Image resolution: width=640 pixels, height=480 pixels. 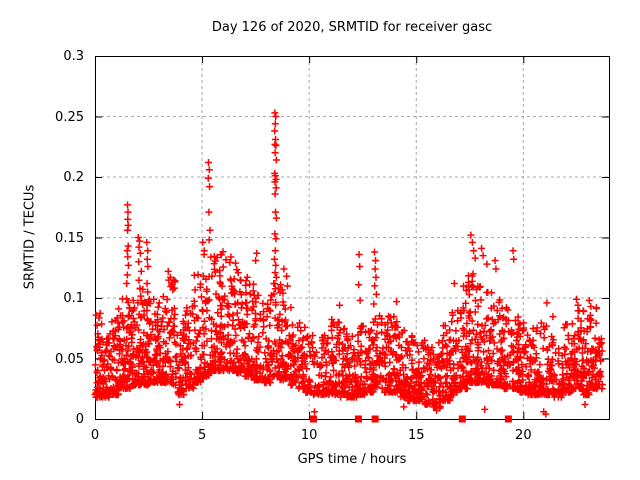 I want to click on y-tick-label: 0, so click(x=79, y=419).